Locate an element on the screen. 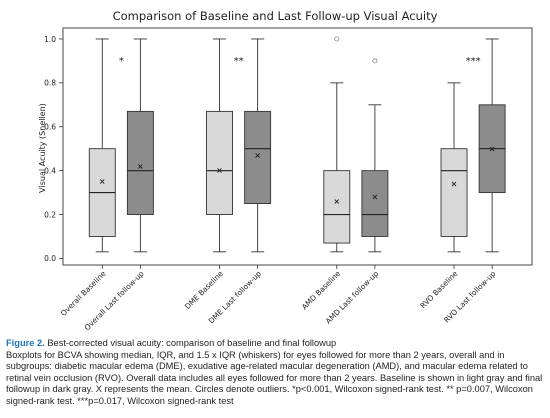  x-tick-label: DME Baseline is located at coordinates (204, 290).